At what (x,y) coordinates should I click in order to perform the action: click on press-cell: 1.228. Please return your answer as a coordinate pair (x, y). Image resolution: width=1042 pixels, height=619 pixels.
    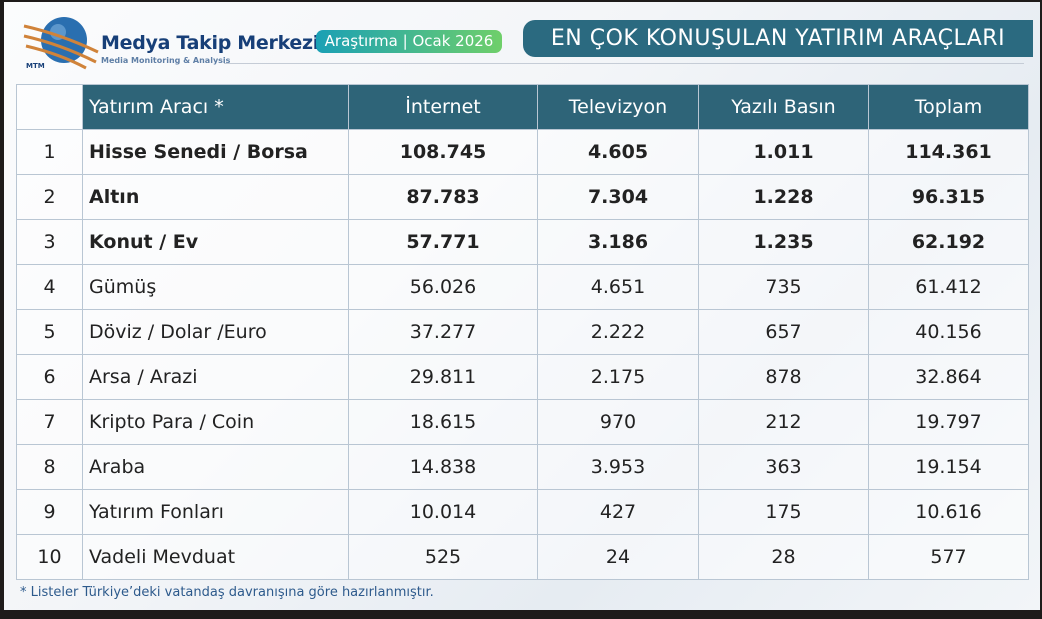
    Looking at the image, I should click on (783, 197).